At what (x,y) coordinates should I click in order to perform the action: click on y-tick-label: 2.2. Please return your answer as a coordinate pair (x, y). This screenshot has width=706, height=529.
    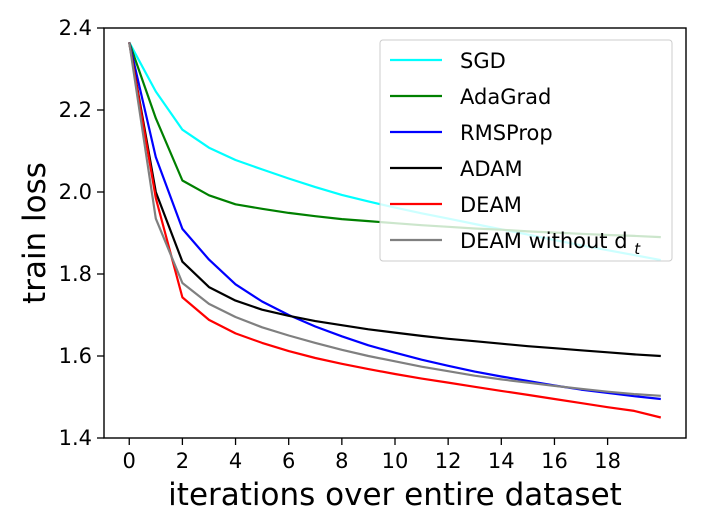
    Looking at the image, I should click on (75, 110).